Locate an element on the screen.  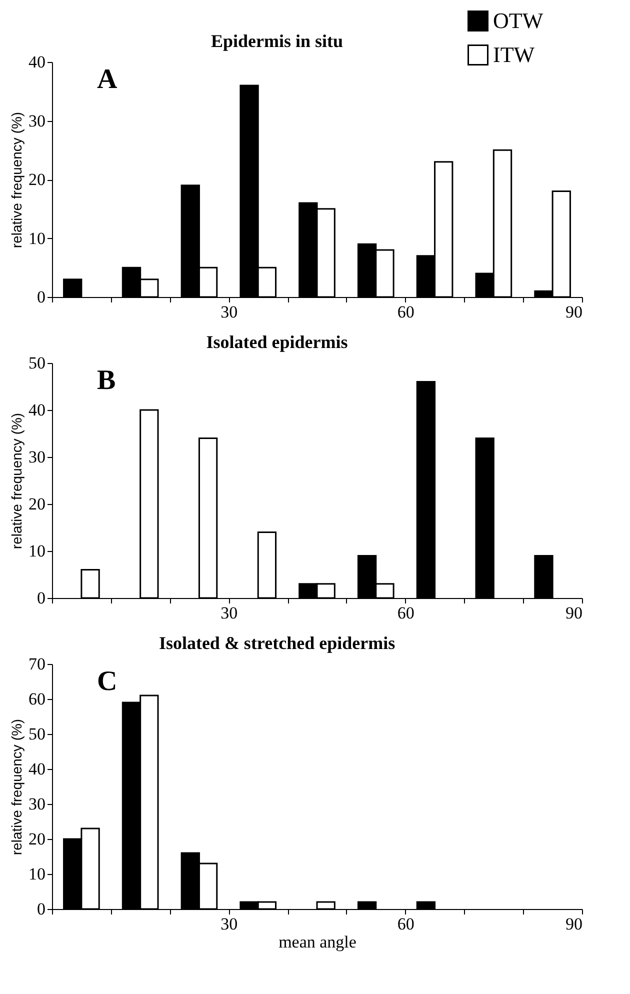
x-axis-title: mean angle is located at coordinates (317, 942).